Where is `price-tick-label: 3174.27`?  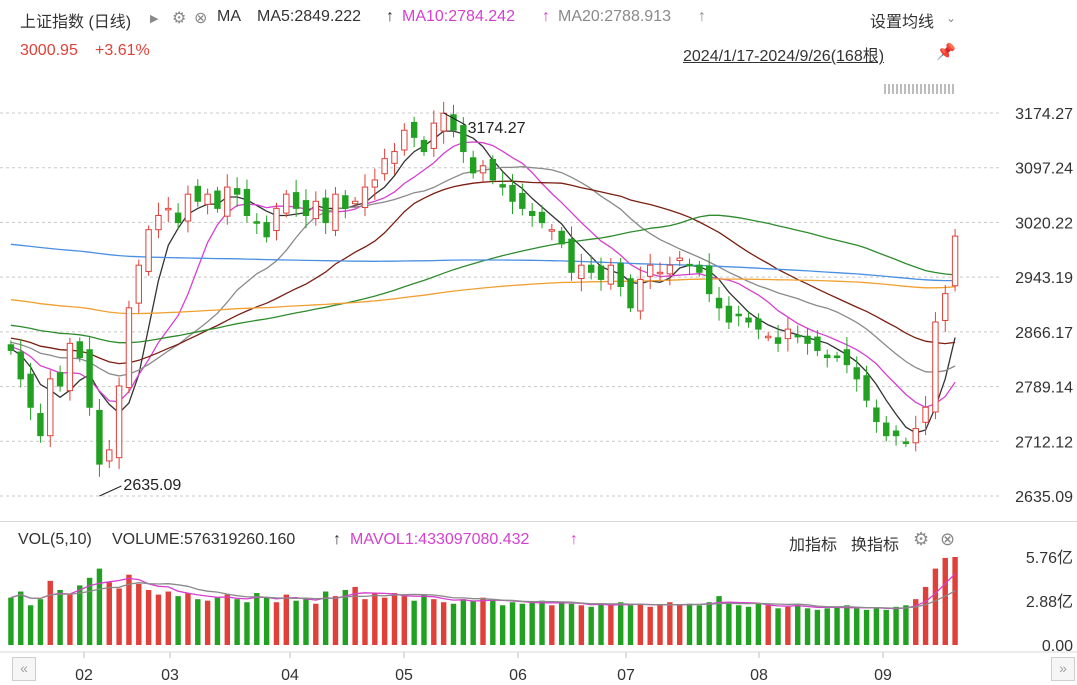 price-tick-label: 3174.27 is located at coordinates (1044, 114).